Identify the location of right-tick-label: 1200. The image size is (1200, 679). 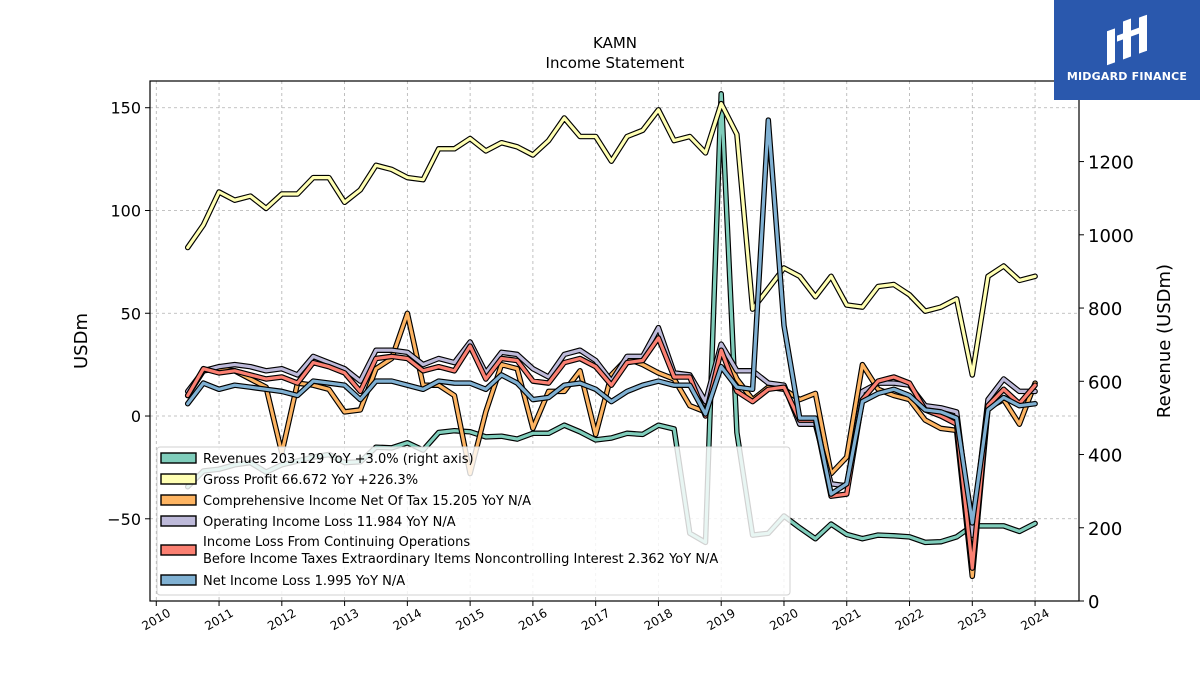
(1111, 163).